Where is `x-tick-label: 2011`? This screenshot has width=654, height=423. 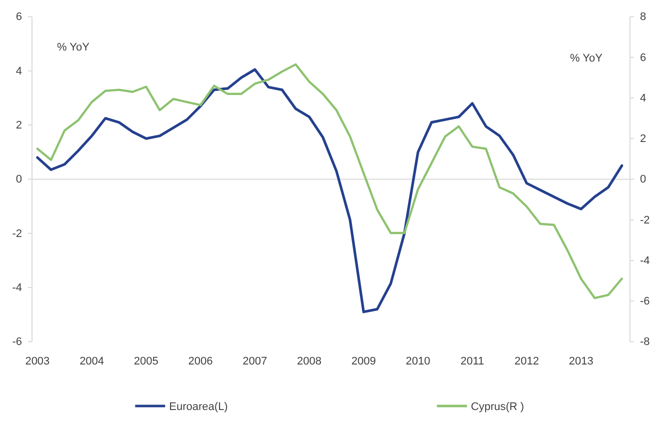
x-tick-label: 2011 is located at coordinates (472, 362).